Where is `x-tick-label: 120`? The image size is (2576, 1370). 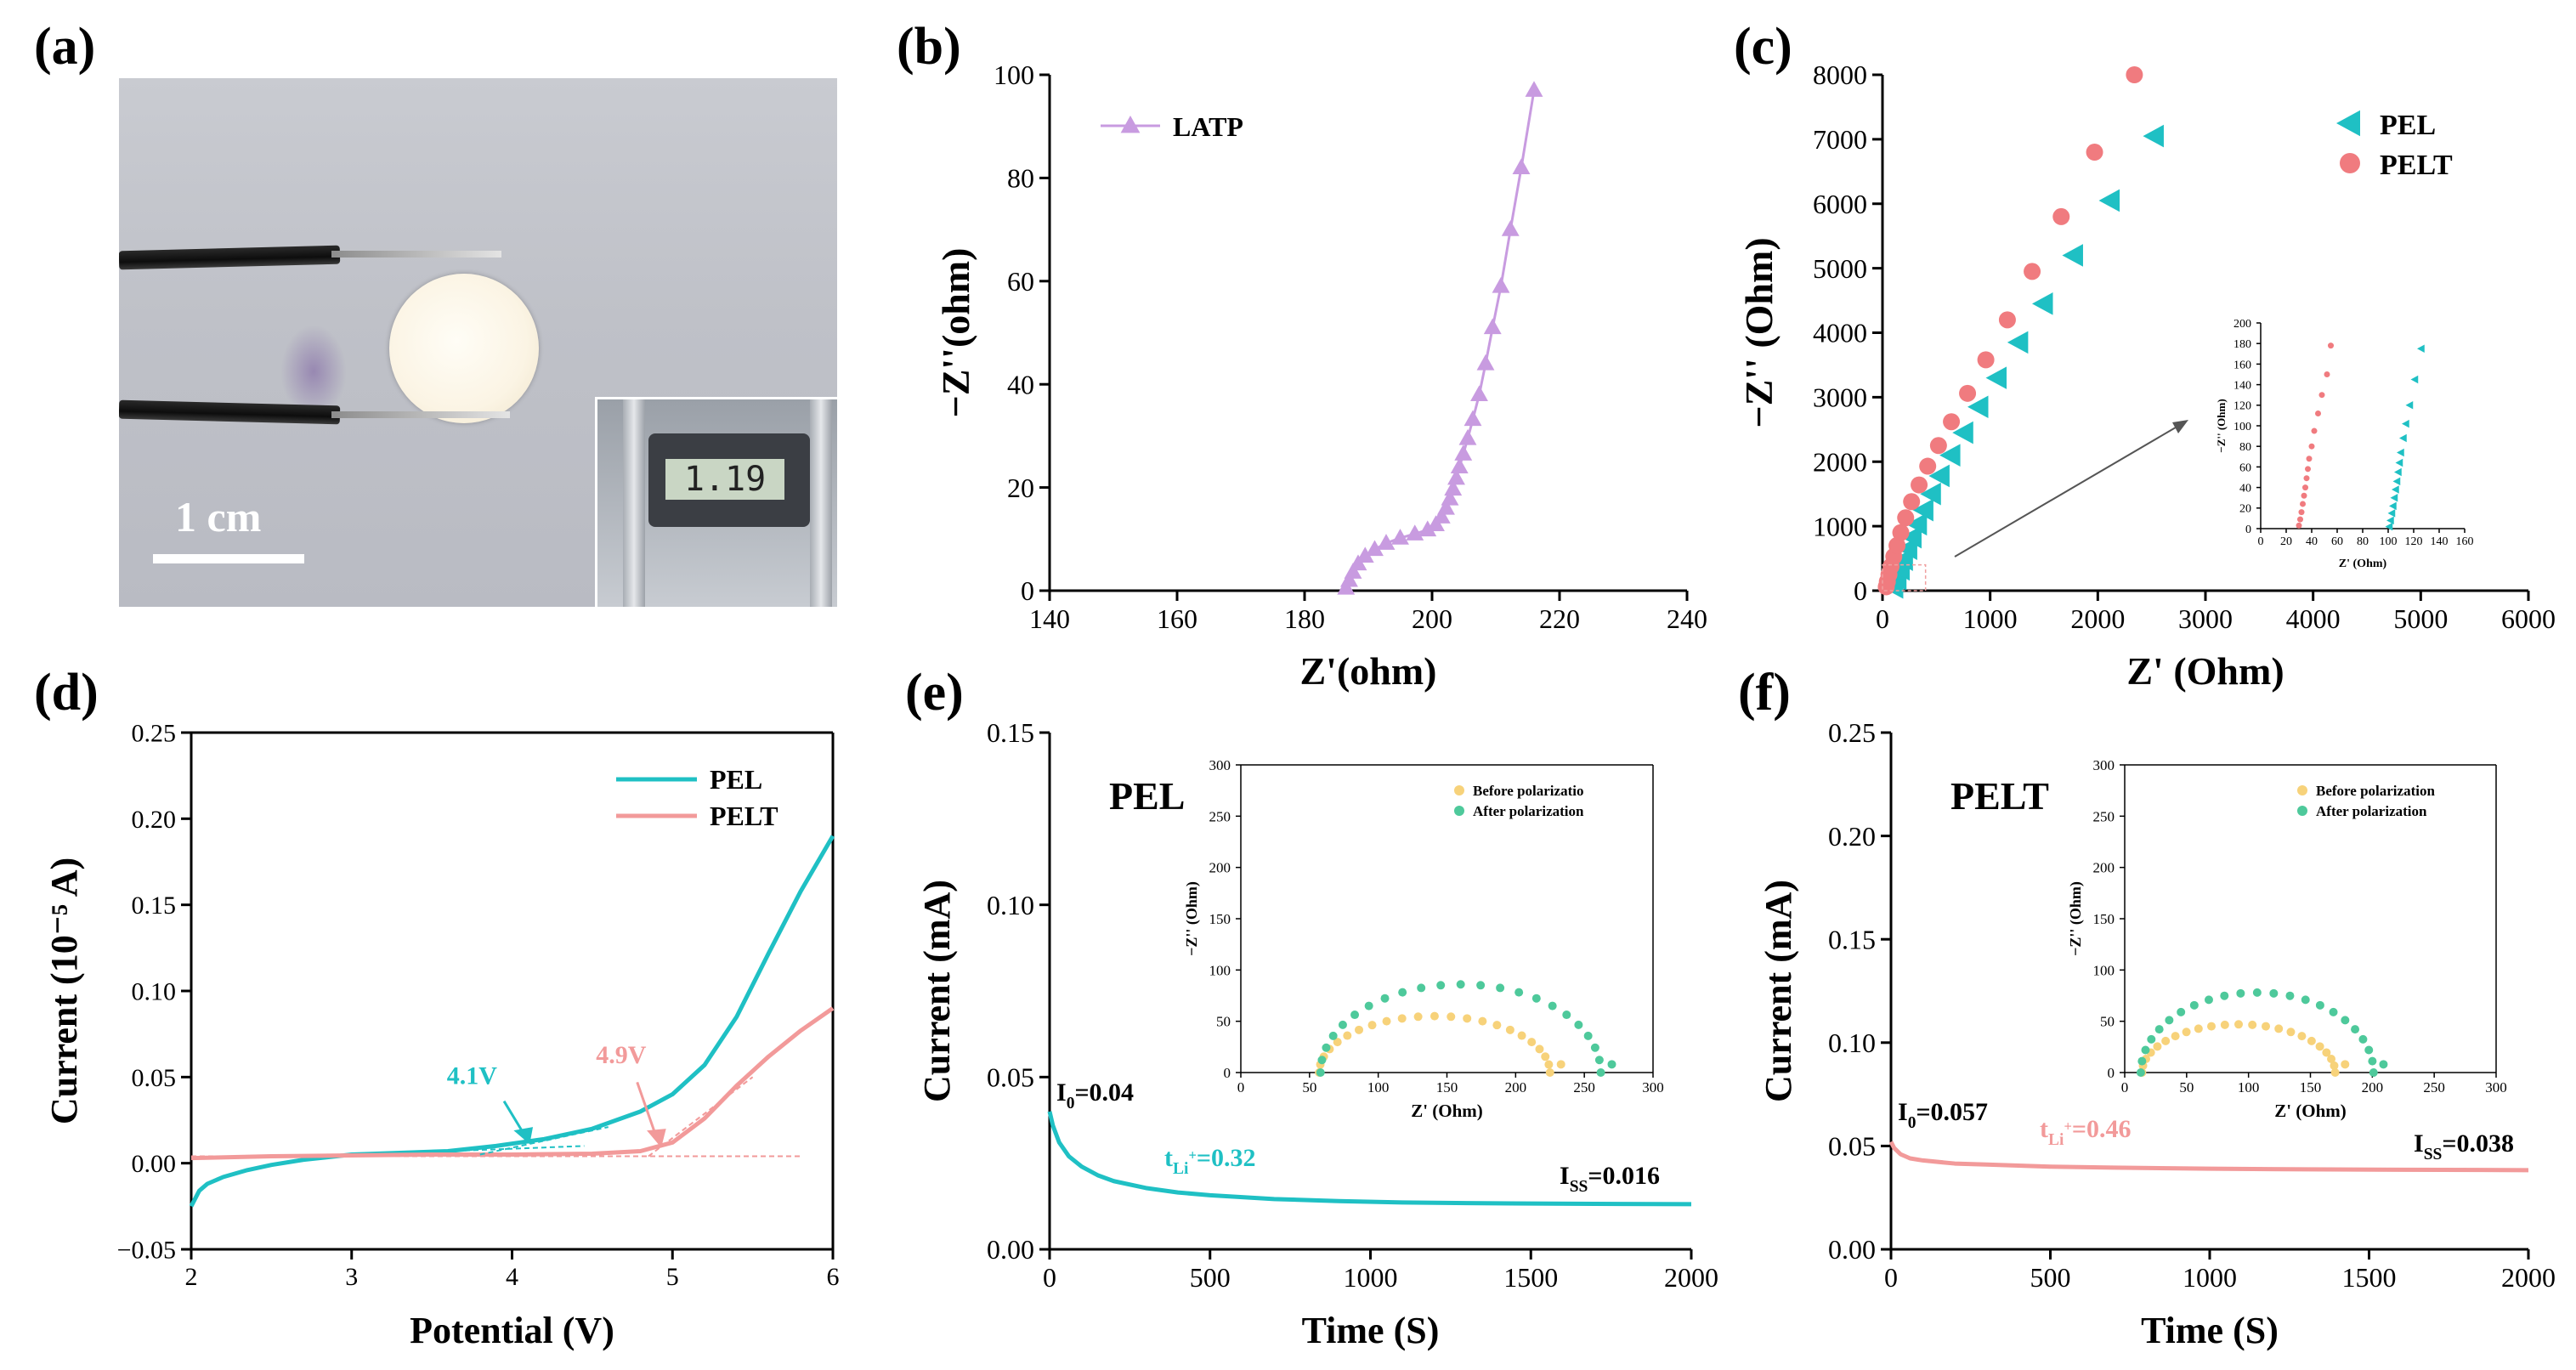 x-tick-label: 120 is located at coordinates (2414, 541).